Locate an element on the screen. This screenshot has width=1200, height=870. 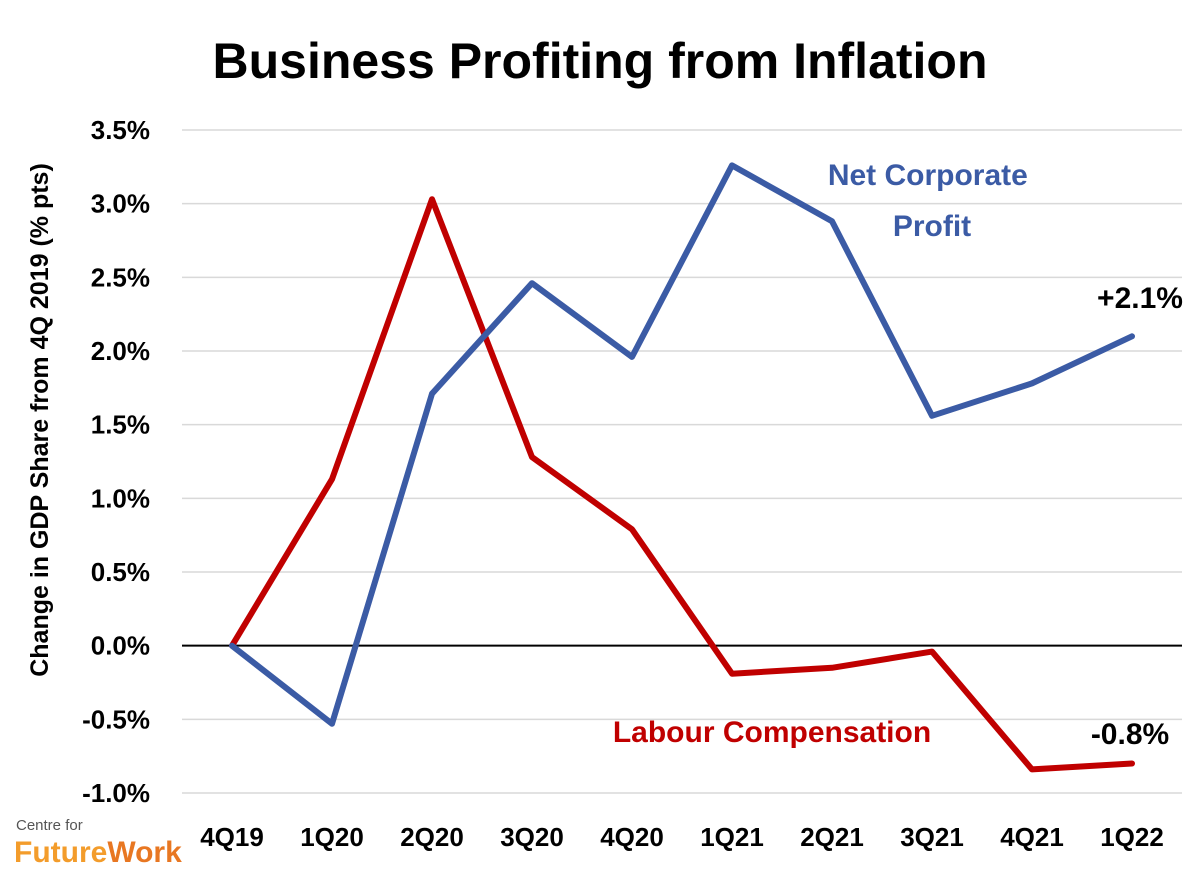
y-tick-label: 2.5% is located at coordinates (120, 277).